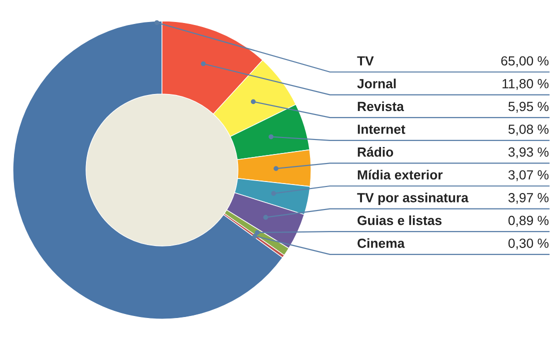 This screenshot has width=560, height=340. Describe the element at coordinates (382, 129) in the screenshot. I see `slice-label: Internet` at that location.